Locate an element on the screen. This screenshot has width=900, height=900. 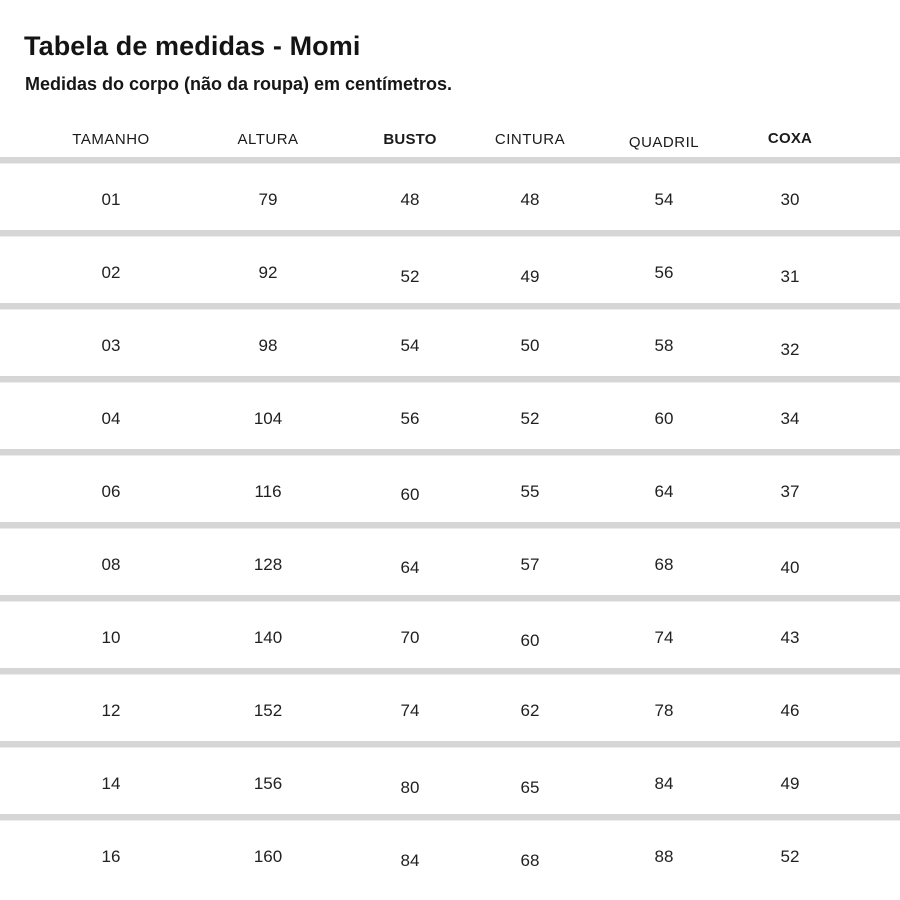
cell-tamanho: 08 is located at coordinates (111, 564).